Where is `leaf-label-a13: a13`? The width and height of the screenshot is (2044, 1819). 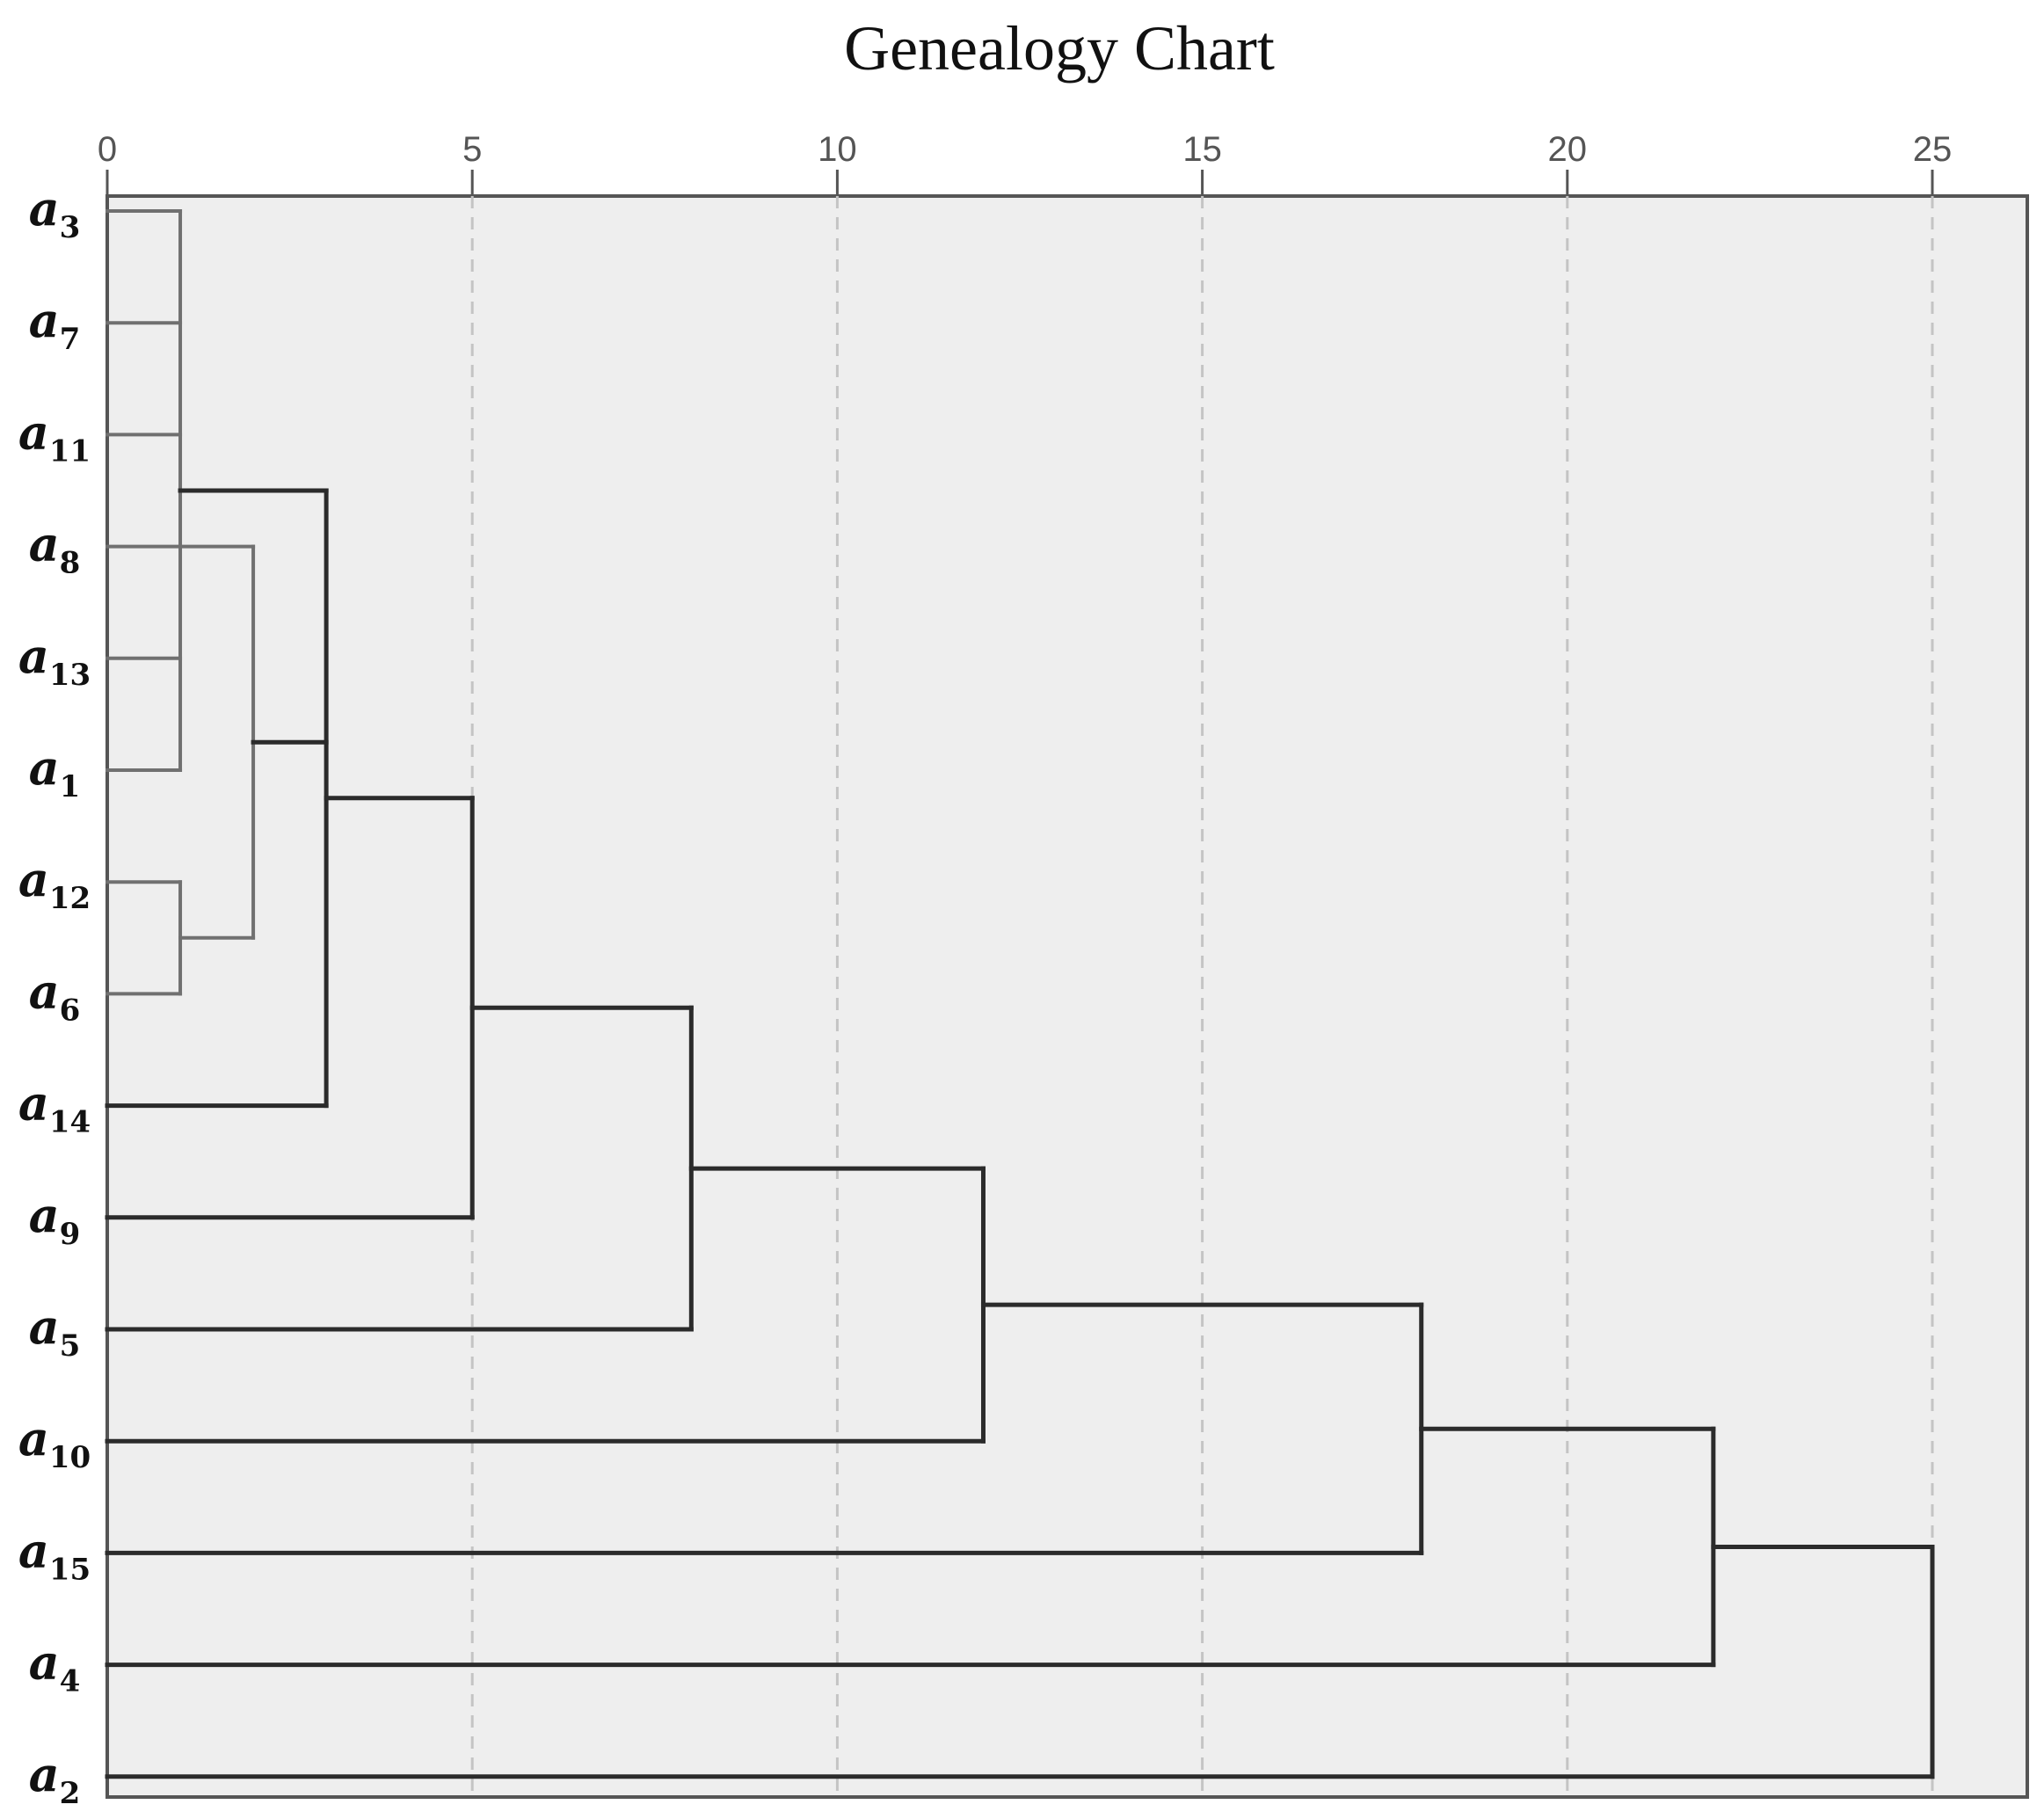
leaf-label-a13: a13 is located at coordinates (55, 660).